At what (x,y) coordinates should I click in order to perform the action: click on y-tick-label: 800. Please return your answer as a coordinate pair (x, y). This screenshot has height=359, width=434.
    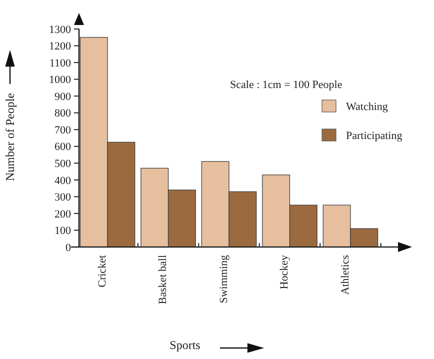
    Looking at the image, I should click on (63, 114).